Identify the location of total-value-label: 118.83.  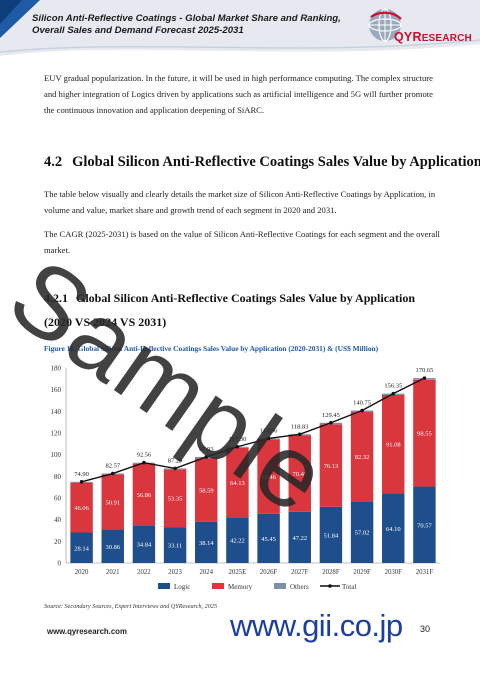
(300, 426).